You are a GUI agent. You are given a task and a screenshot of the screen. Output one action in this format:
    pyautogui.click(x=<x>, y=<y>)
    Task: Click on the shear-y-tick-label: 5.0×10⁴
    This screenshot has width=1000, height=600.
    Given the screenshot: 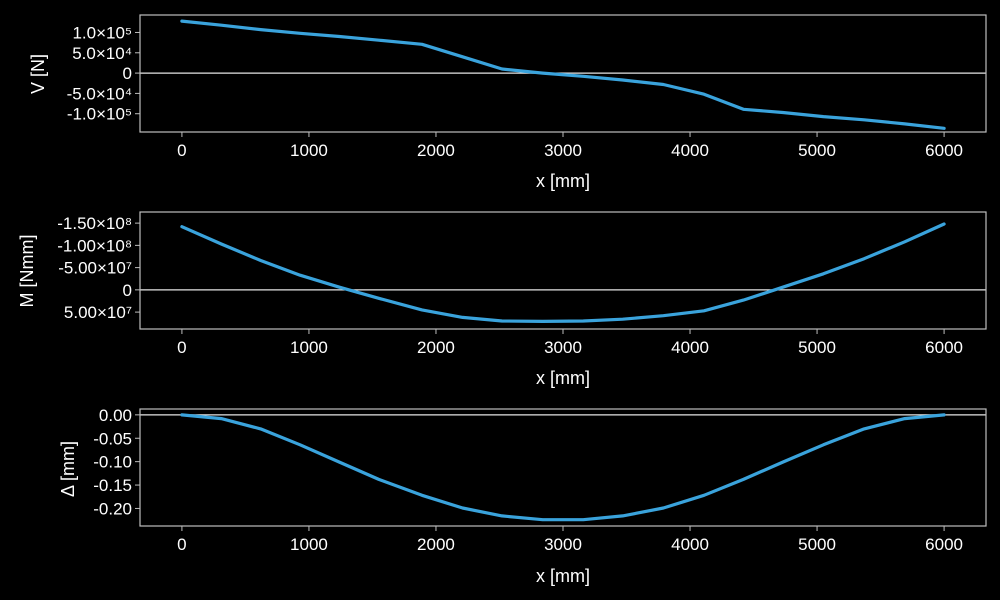 What is the action you would take?
    pyautogui.click(x=102, y=53)
    